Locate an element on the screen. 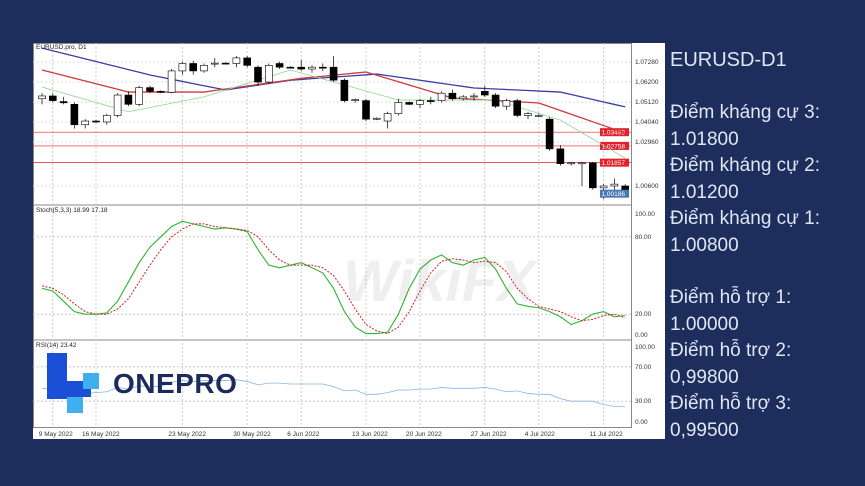  onepro-logo-mark is located at coordinates (76, 384).